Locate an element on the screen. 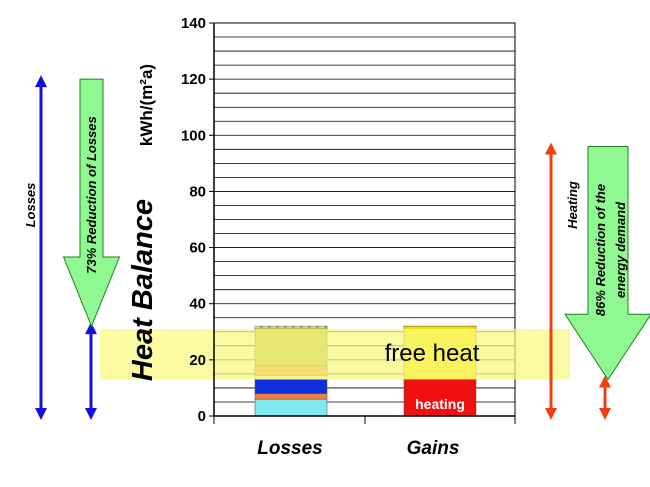 The height and width of the screenshot is (487, 650). y-tick-label: 140 is located at coordinates (193, 23).